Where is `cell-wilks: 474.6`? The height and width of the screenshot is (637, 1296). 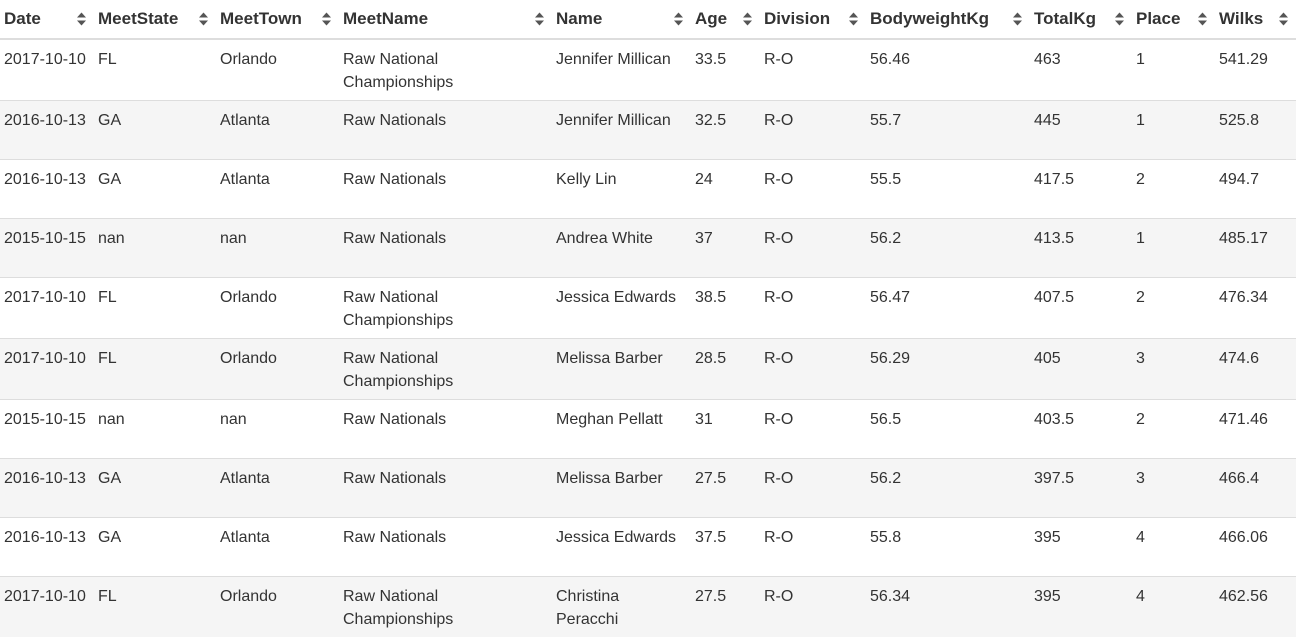 cell-wilks: 474.6 is located at coordinates (1255, 369).